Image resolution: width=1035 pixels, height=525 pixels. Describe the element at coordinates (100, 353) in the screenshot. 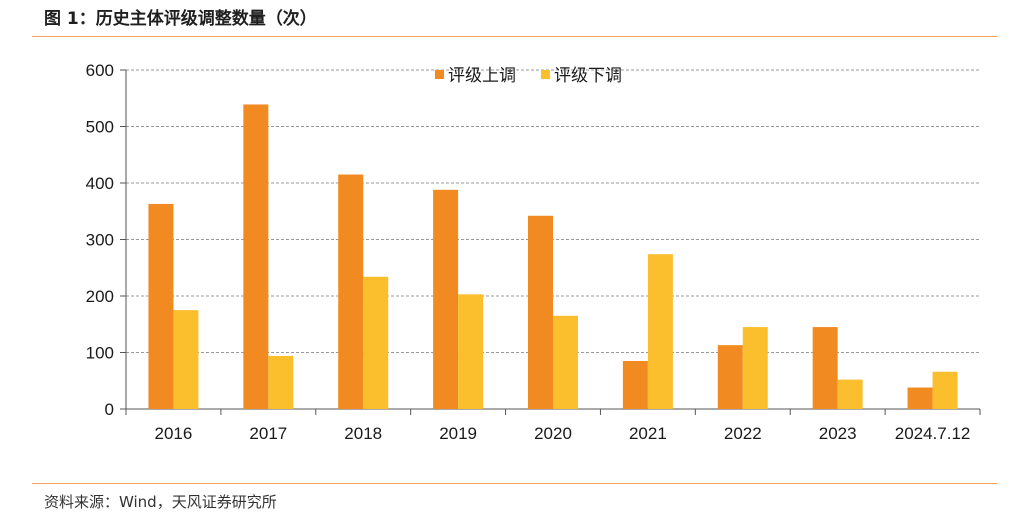

I see `y-tick-label: 100` at that location.